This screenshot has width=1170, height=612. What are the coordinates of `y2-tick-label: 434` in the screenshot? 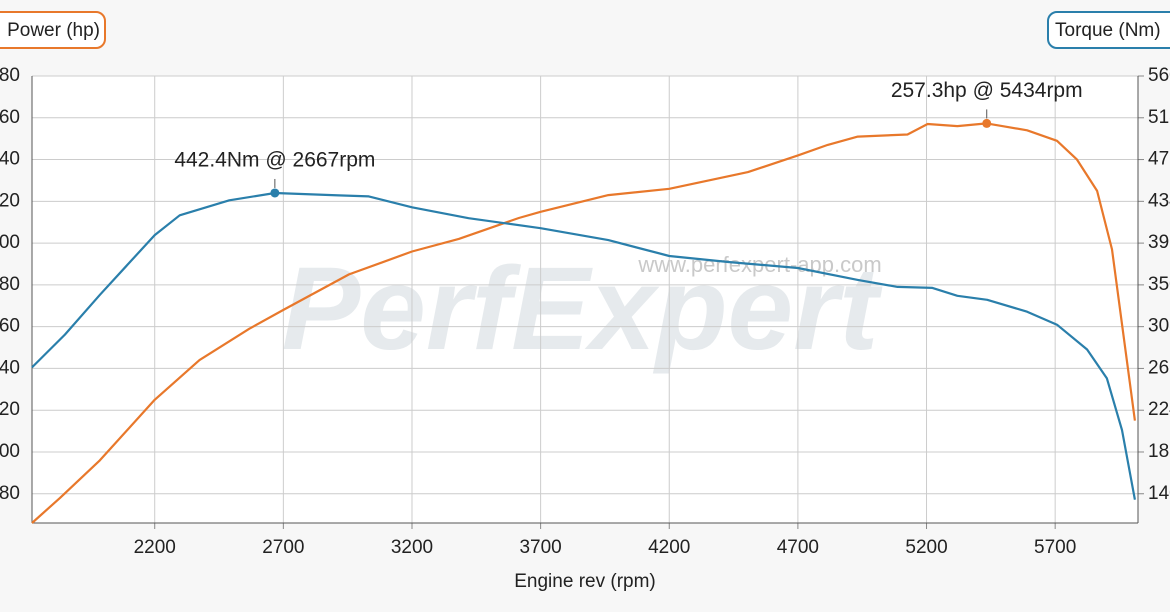 It's located at (1159, 200).